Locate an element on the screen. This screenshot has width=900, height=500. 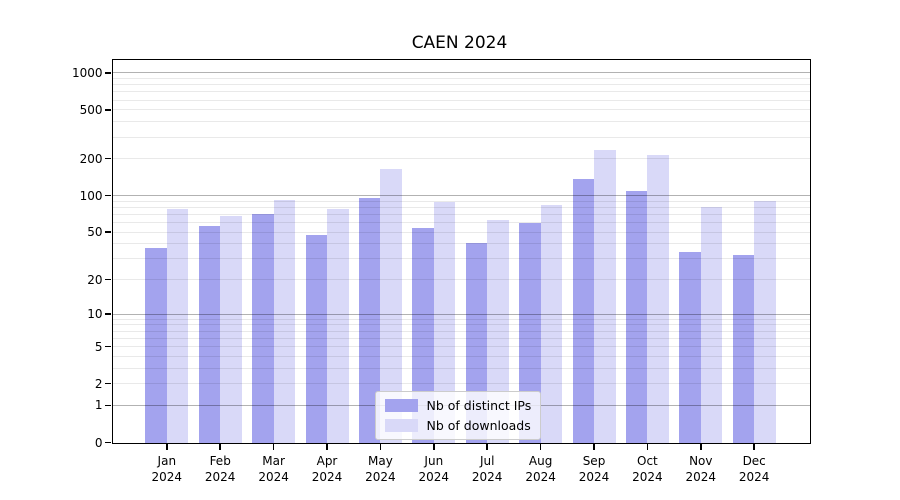
legend-swatch-downloads is located at coordinates (401, 425).